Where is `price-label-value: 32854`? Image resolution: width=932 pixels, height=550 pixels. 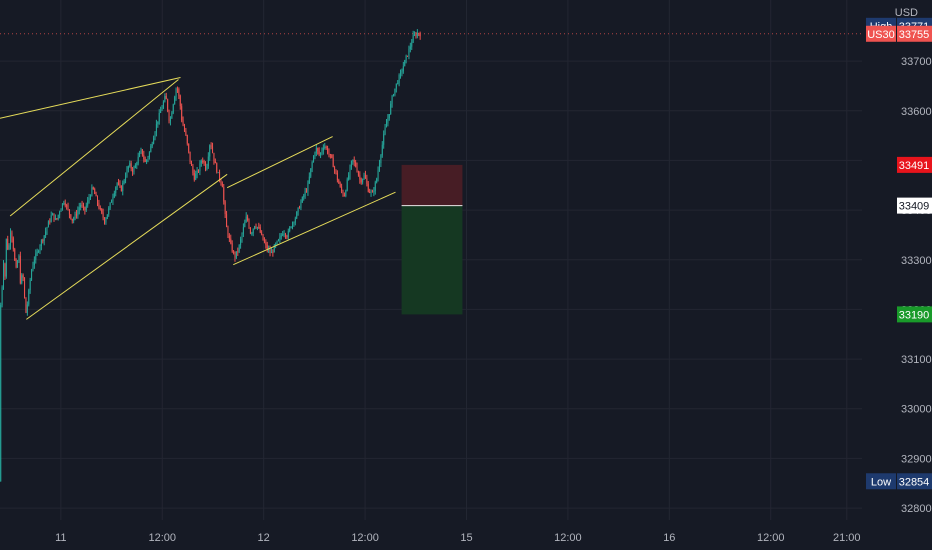 price-label-value: 32854 is located at coordinates (914, 482).